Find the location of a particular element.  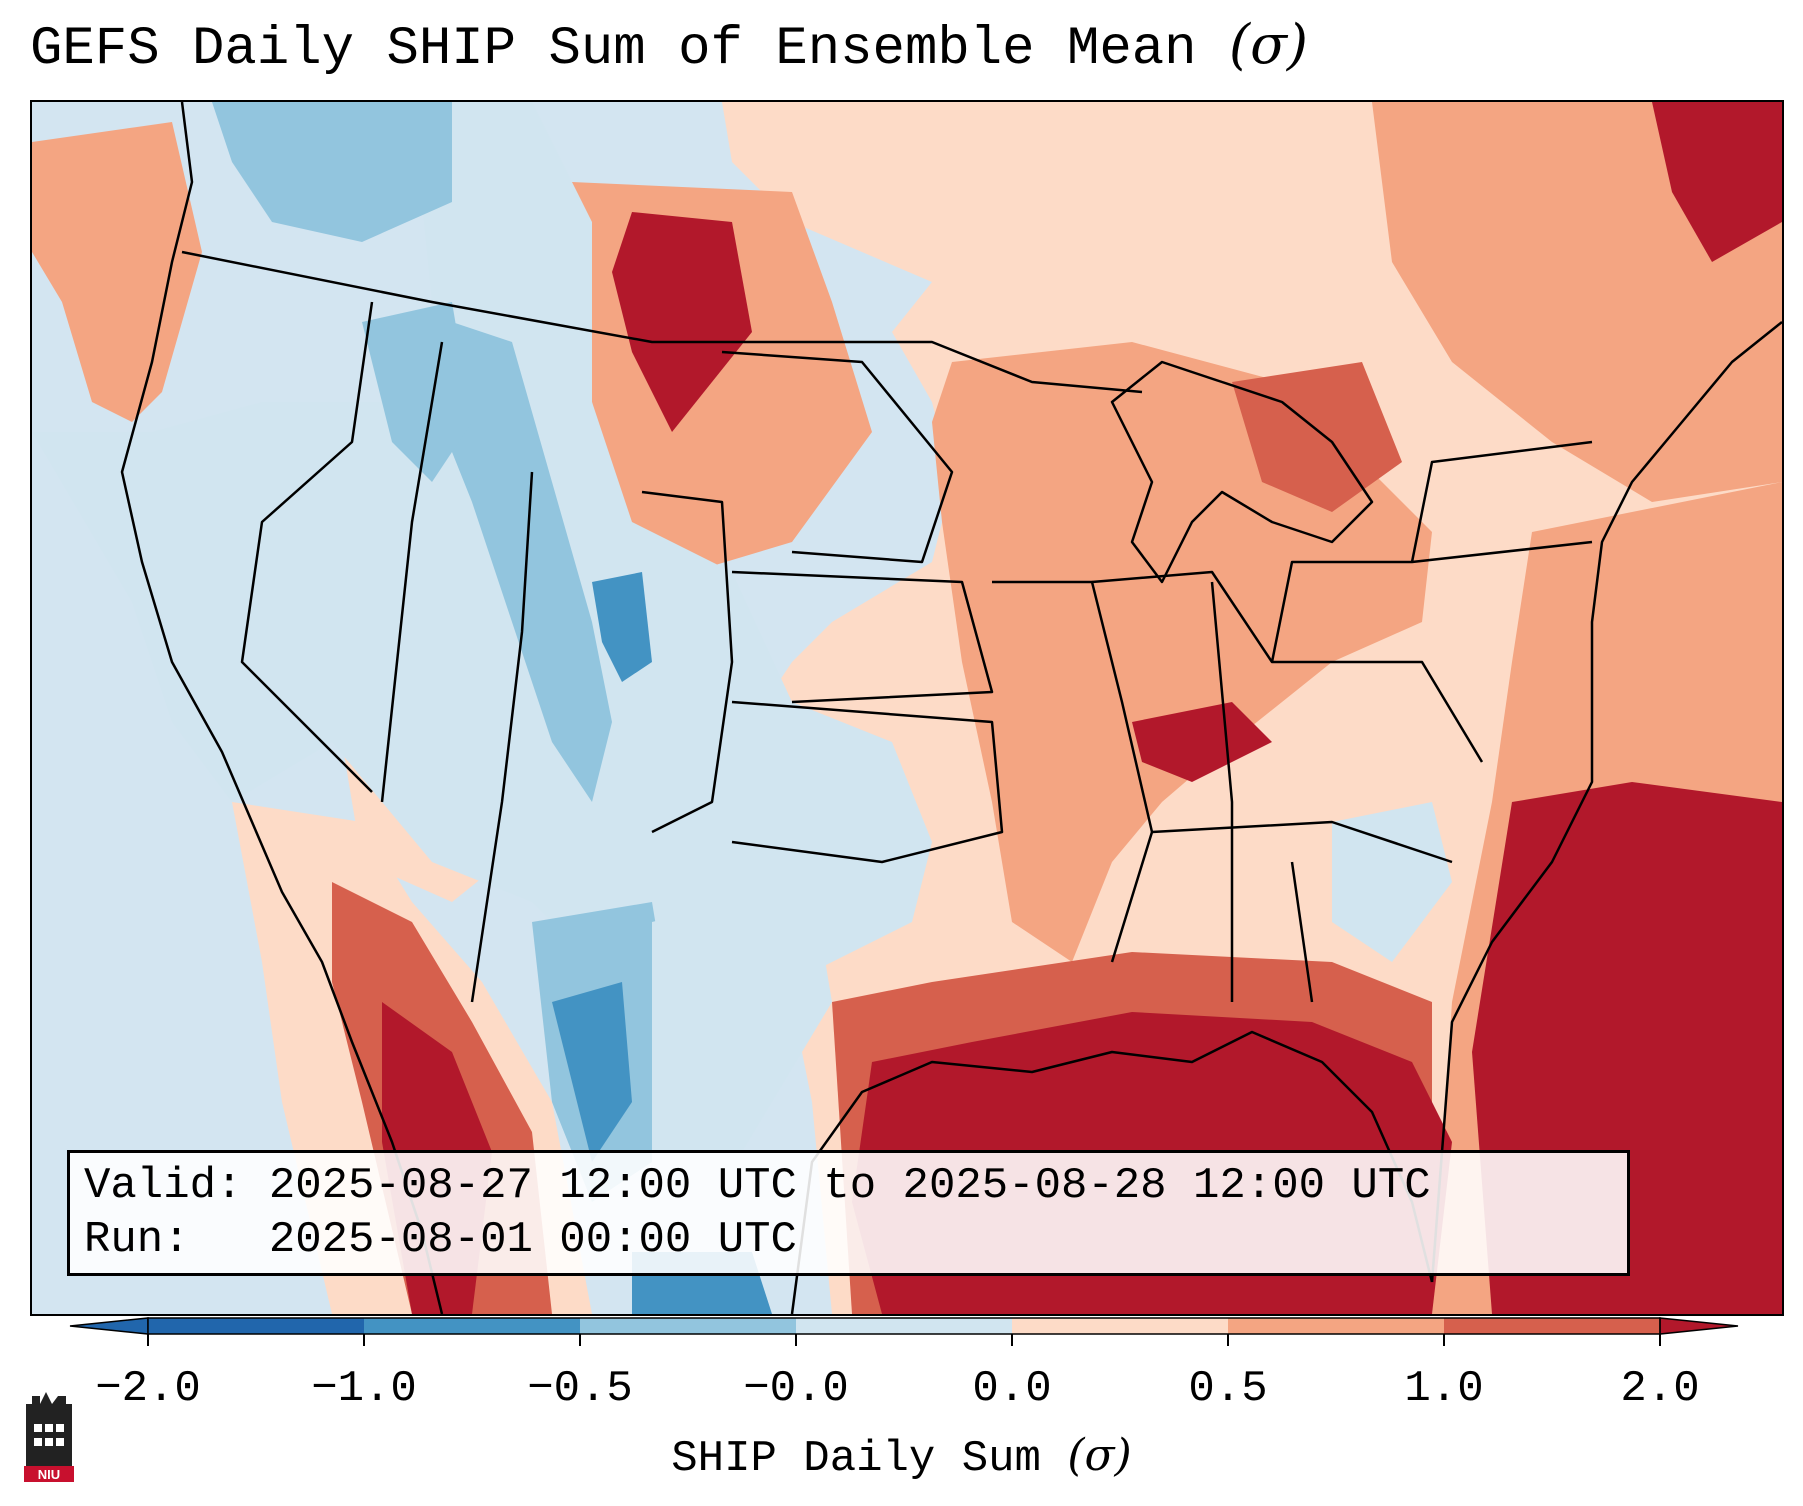

state-lines-west is located at coordinates (487, 652).